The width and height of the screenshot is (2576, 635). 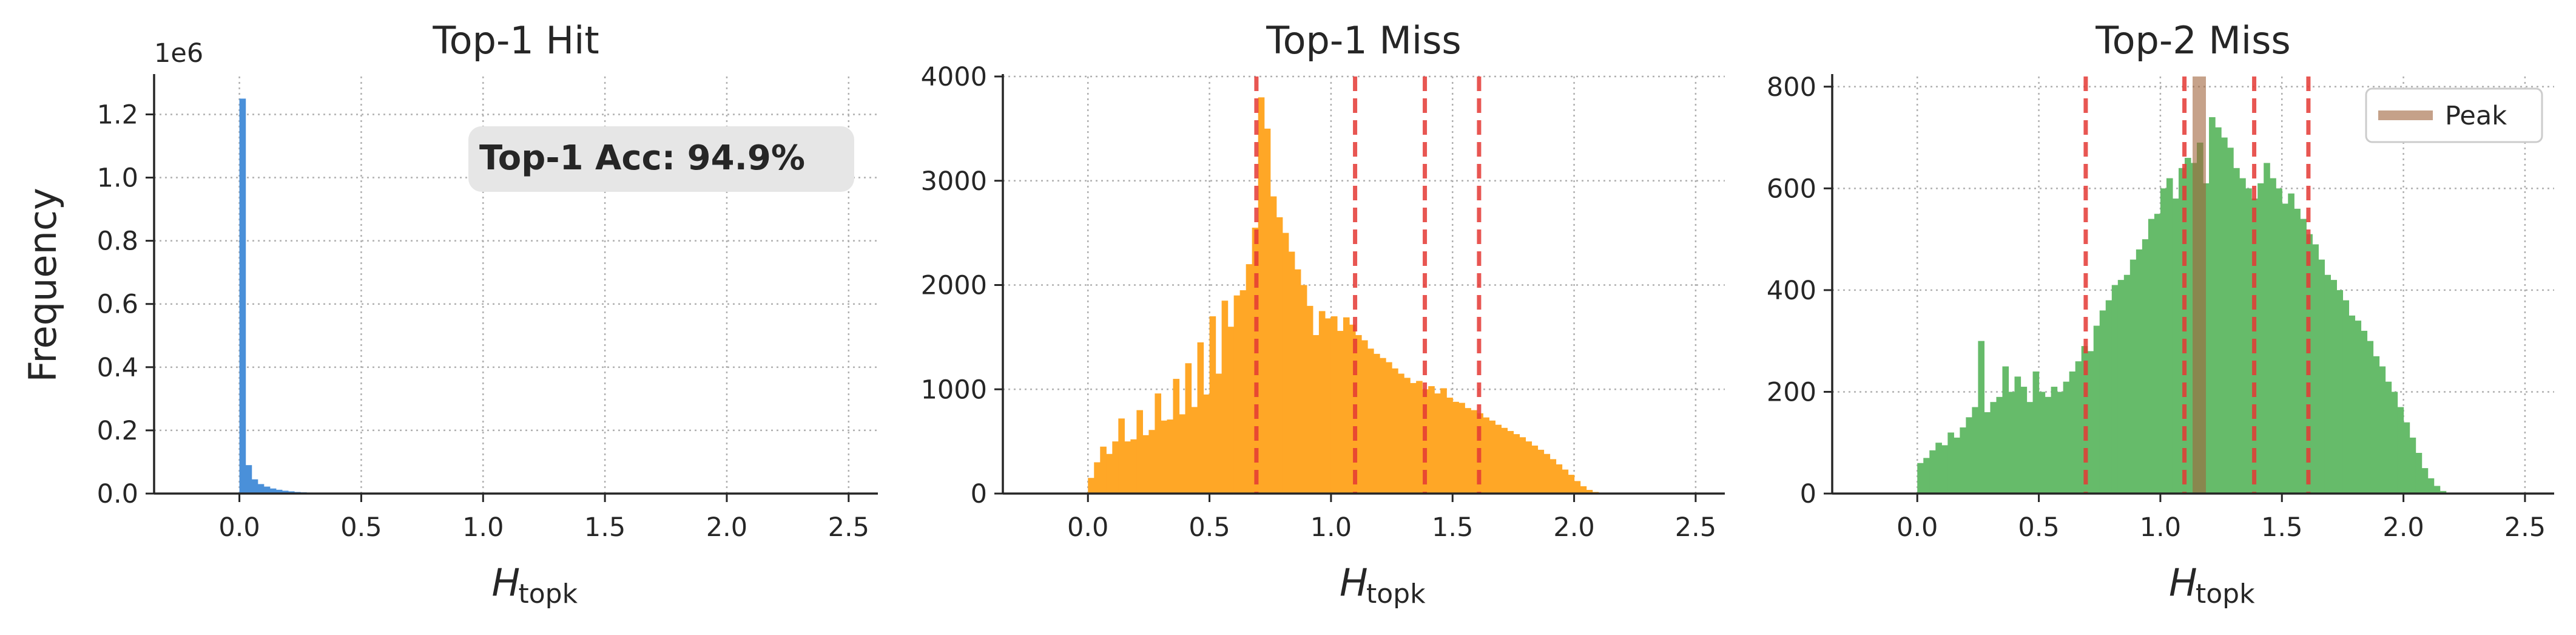 I want to click on x-tick-label: 1.5, so click(x=1452, y=527).